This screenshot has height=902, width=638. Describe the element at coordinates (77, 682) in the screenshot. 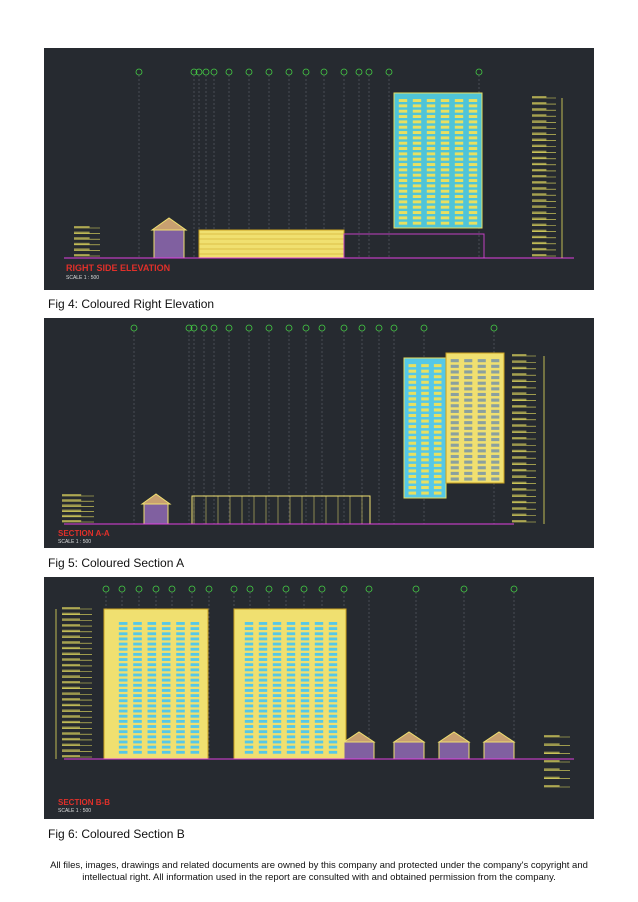

I see `level-markers-left` at that location.